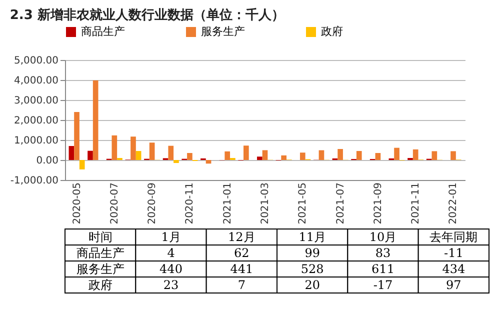 The width and height of the screenshot is (500, 334). I want to click on data-label: -17, so click(383, 285).